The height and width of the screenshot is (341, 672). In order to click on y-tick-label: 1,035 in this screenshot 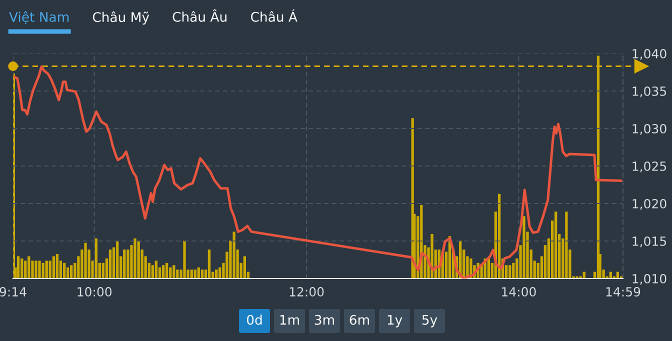, I will do `click(649, 92)`.